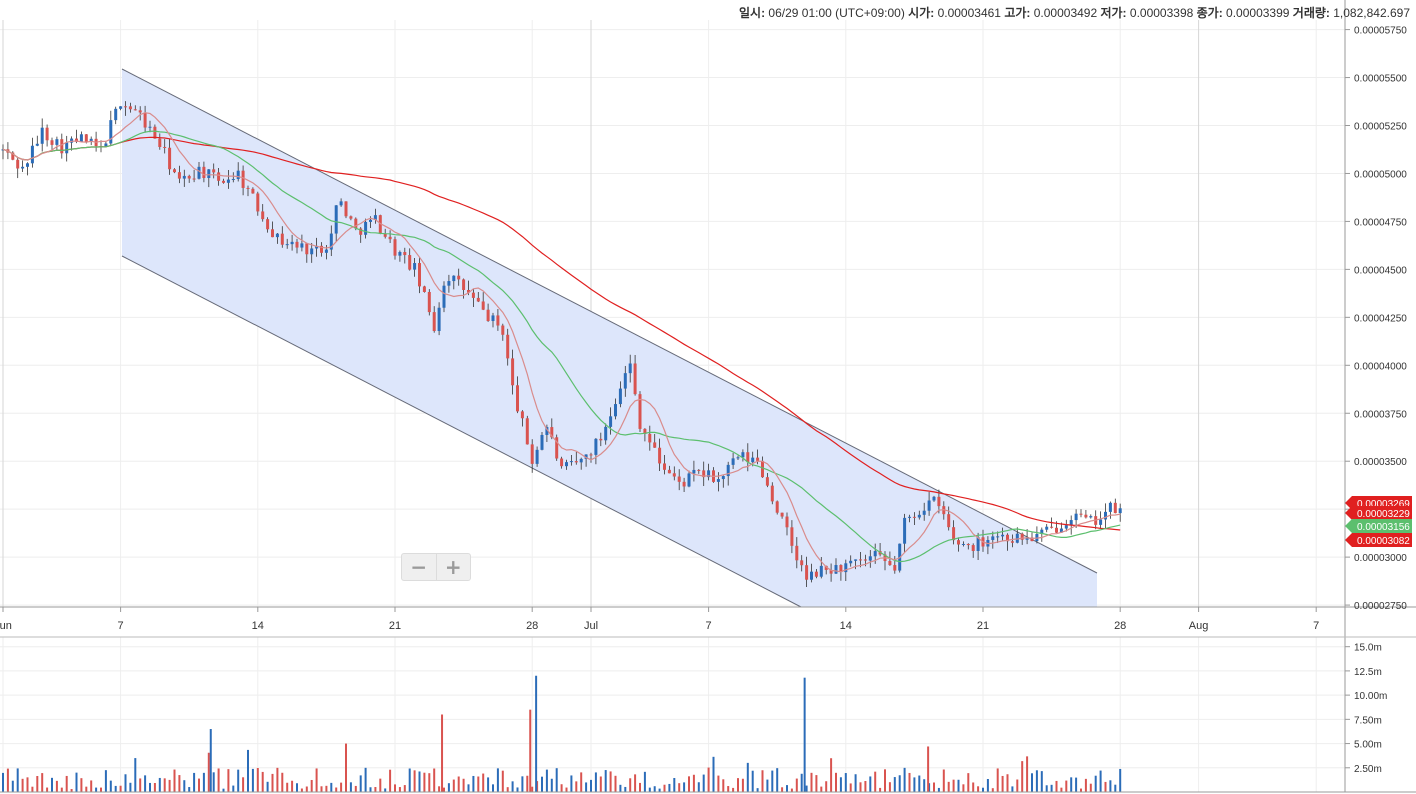 This screenshot has height=794, width=1416. Describe the element at coordinates (1380, 558) in the screenshot. I see `y-tick-label: 0.00003000` at that location.